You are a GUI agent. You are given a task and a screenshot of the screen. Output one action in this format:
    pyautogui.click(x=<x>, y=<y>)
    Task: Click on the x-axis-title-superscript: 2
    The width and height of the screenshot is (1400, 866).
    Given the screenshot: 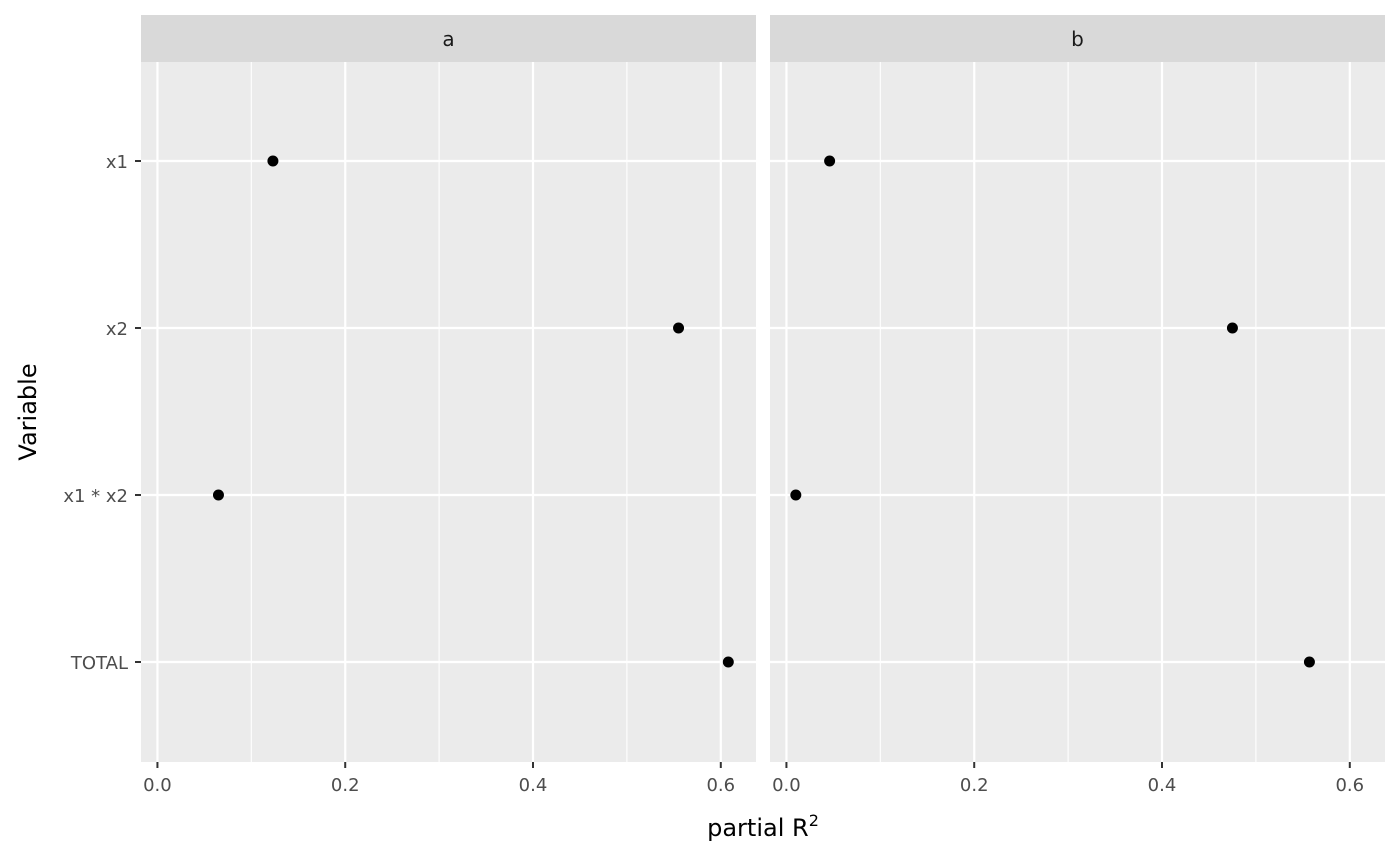 What is the action you would take?
    pyautogui.click(x=814, y=820)
    